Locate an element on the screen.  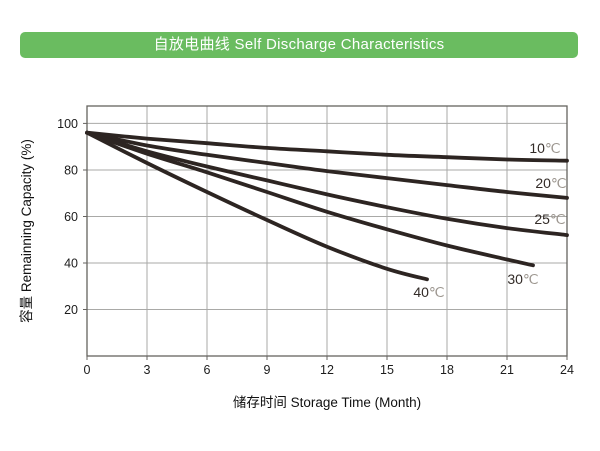
x-tick-label: 6 is located at coordinates (207, 370).